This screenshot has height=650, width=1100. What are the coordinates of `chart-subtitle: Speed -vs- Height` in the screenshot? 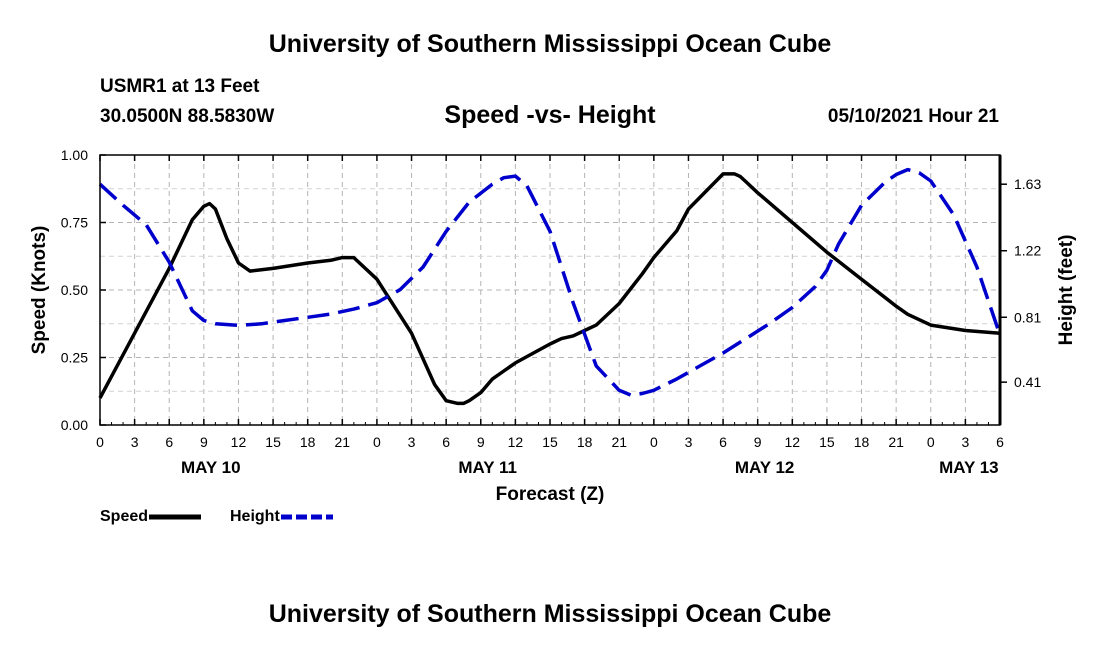 It's located at (550, 115).